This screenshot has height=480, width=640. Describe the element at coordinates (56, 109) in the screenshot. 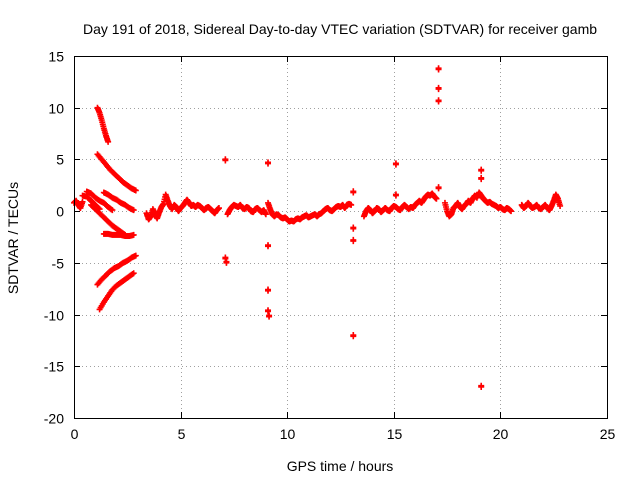

I see `y-tick-label: 10` at that location.